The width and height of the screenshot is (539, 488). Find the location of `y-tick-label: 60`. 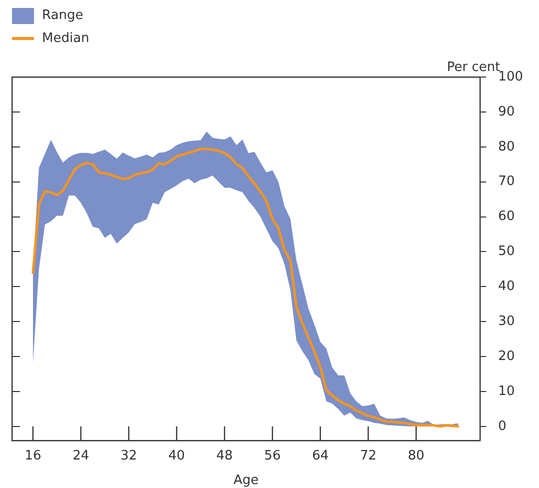

y-tick-label: 60 is located at coordinates (506, 216).